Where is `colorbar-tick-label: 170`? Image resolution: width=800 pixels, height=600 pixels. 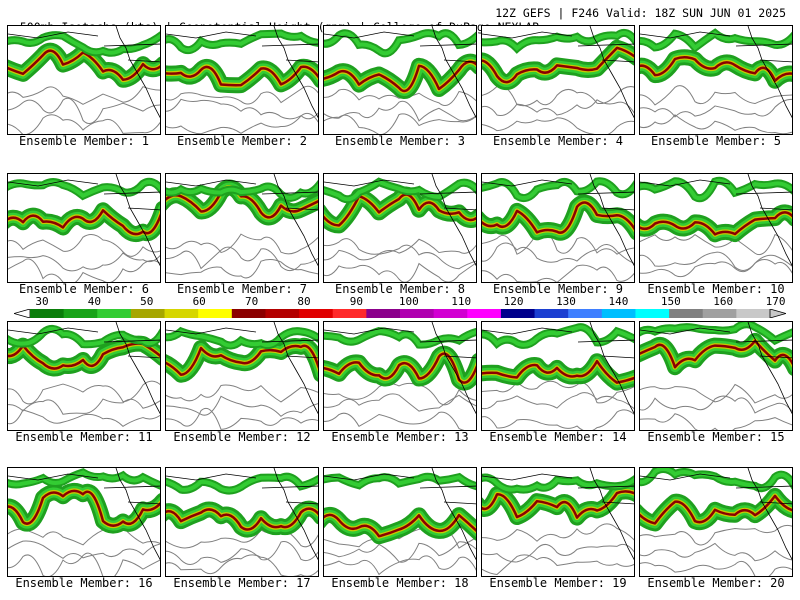
colorbar-tick-label: 170 is located at coordinates (775, 301).